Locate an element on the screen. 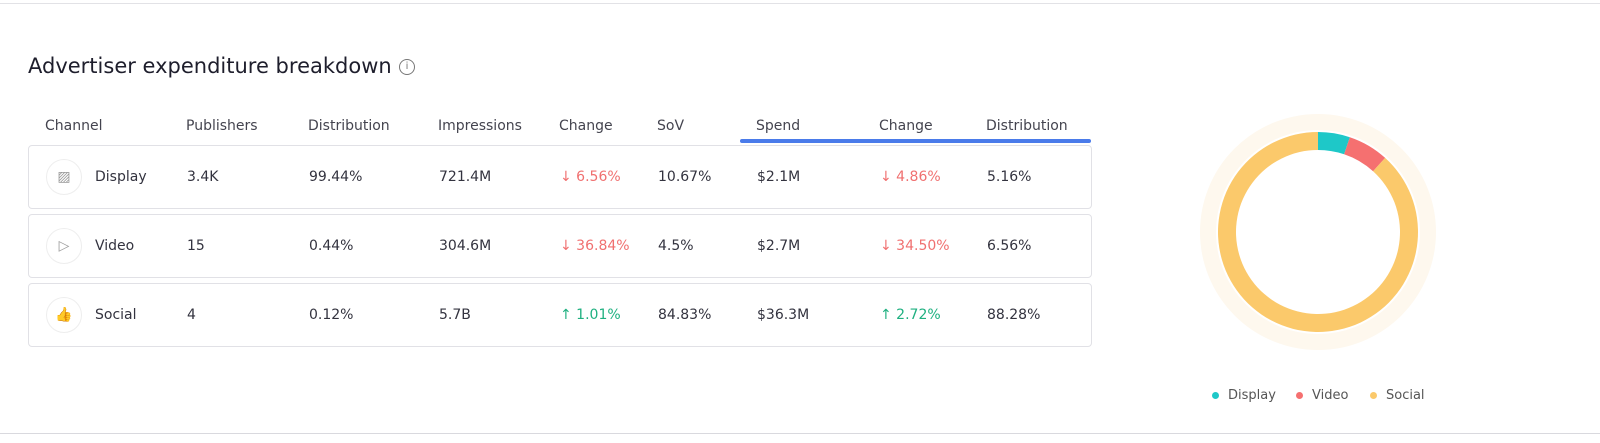  sov-cell: 84.83% is located at coordinates (685, 315).